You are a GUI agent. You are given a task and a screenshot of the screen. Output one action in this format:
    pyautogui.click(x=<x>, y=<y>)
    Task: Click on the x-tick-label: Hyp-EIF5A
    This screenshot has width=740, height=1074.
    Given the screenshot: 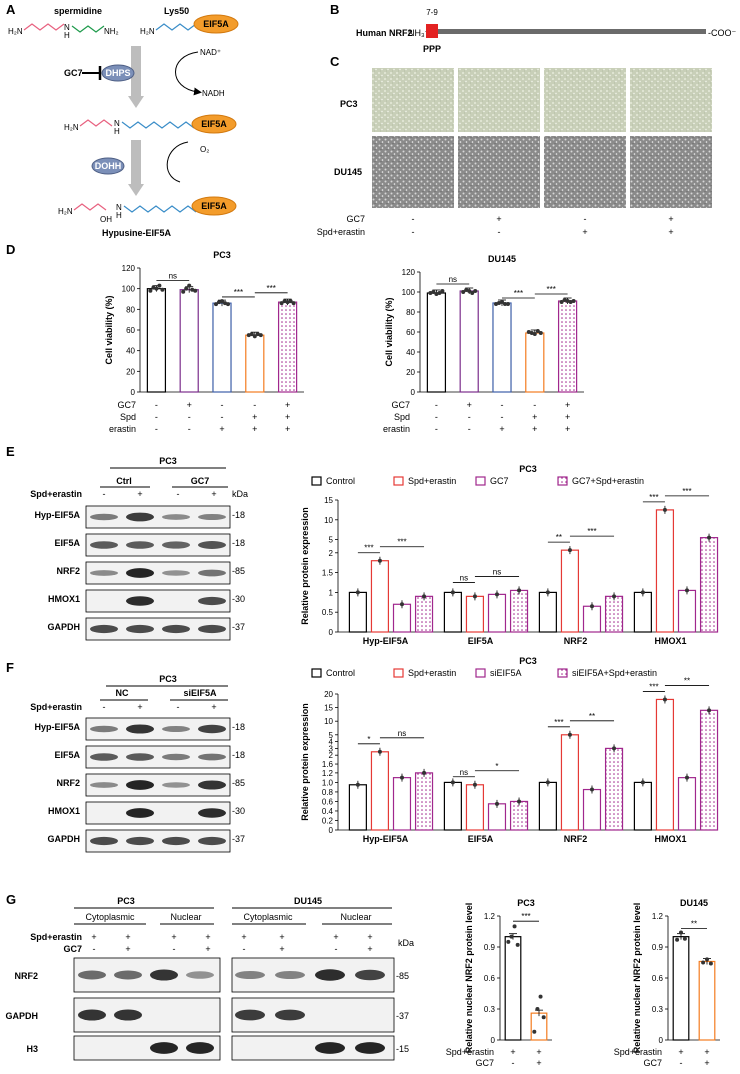 What is the action you would take?
    pyautogui.click(x=386, y=839)
    